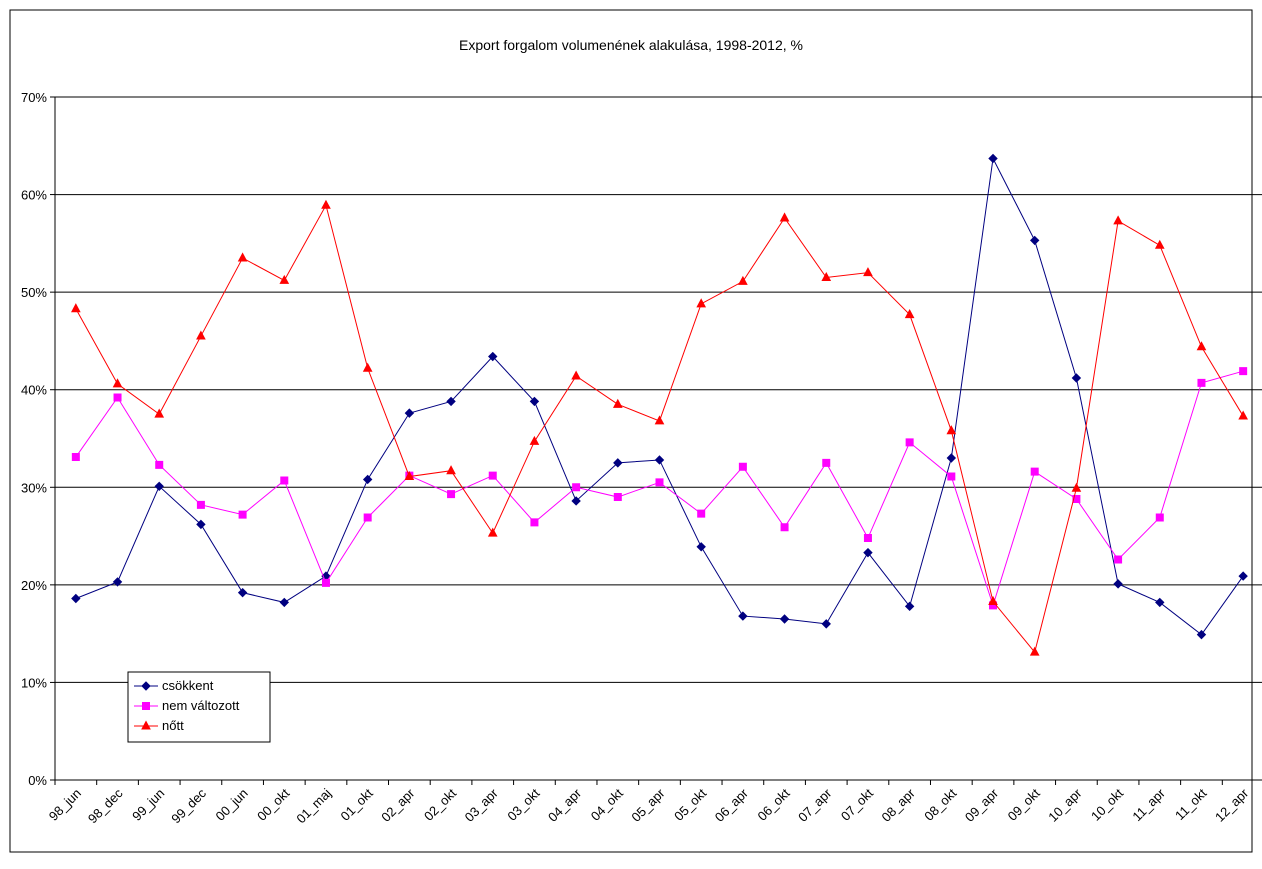 This screenshot has height=869, width=1262. What do you see at coordinates (34, 682) in the screenshot?
I see `y-tick-label: 10%` at bounding box center [34, 682].